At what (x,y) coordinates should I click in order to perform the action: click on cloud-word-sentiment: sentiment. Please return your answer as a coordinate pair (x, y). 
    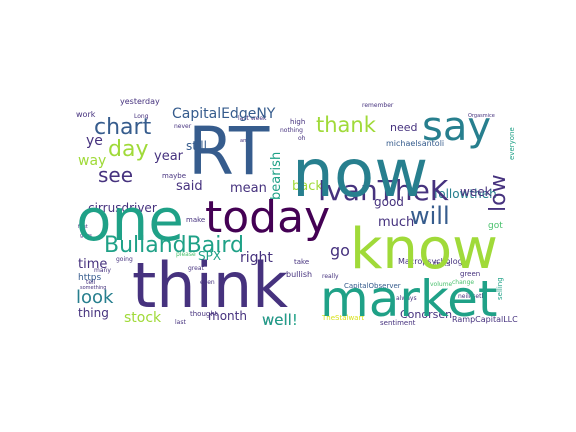
    Looking at the image, I should click on (398, 323).